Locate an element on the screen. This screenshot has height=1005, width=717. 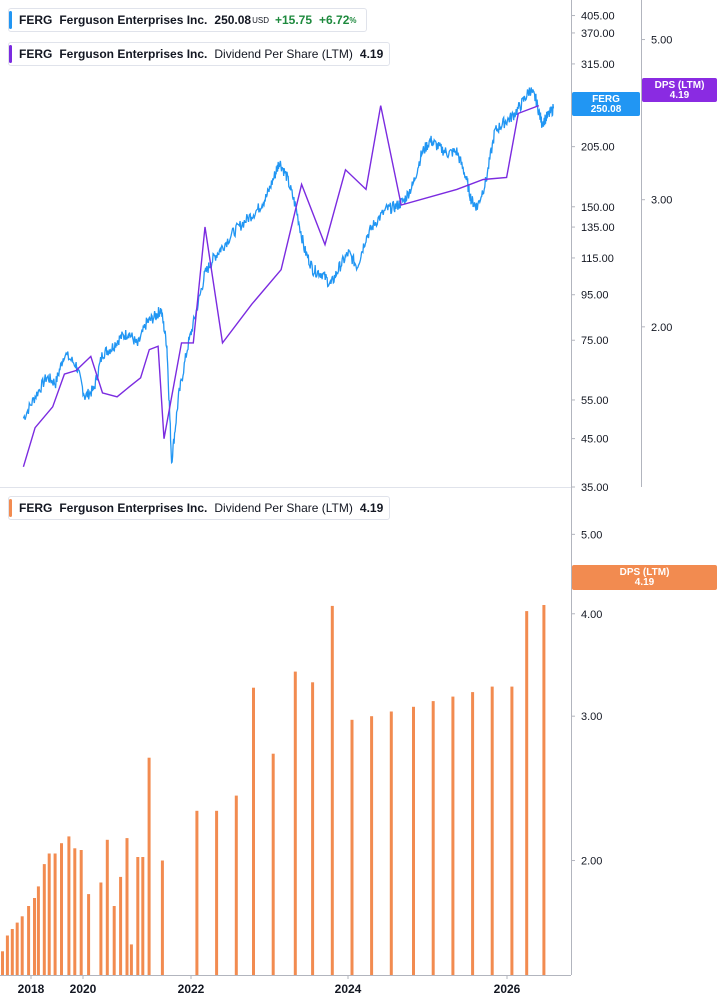
legend-price-ticker: FERG is located at coordinates (36, 20).